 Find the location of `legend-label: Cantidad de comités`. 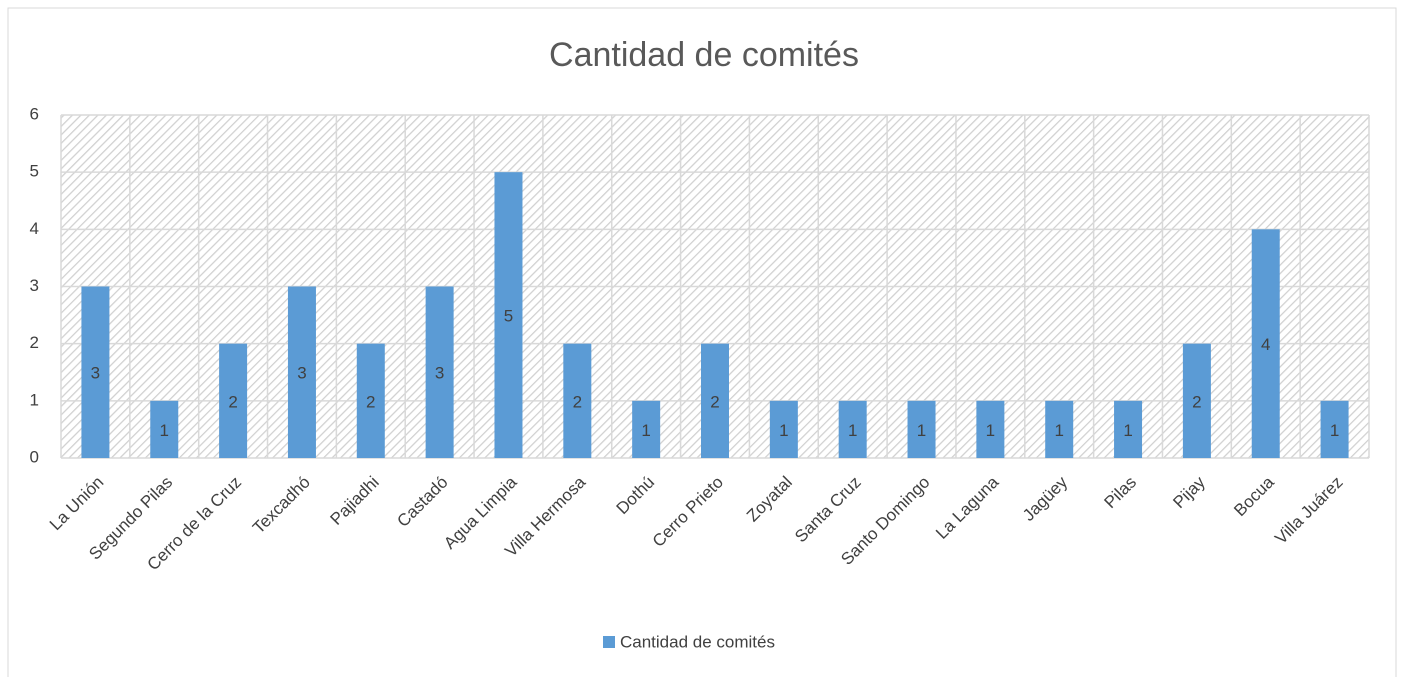

legend-label: Cantidad de comités is located at coordinates (697, 641).